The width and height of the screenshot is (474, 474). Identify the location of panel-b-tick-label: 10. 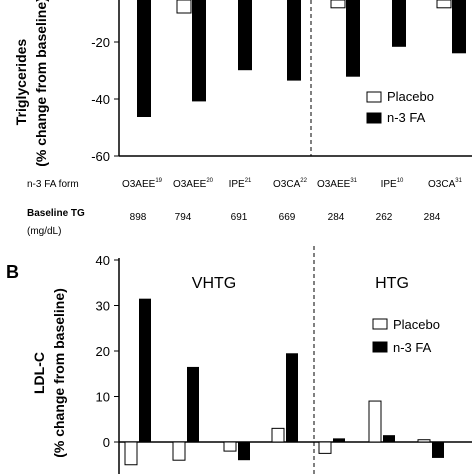
(103, 397).